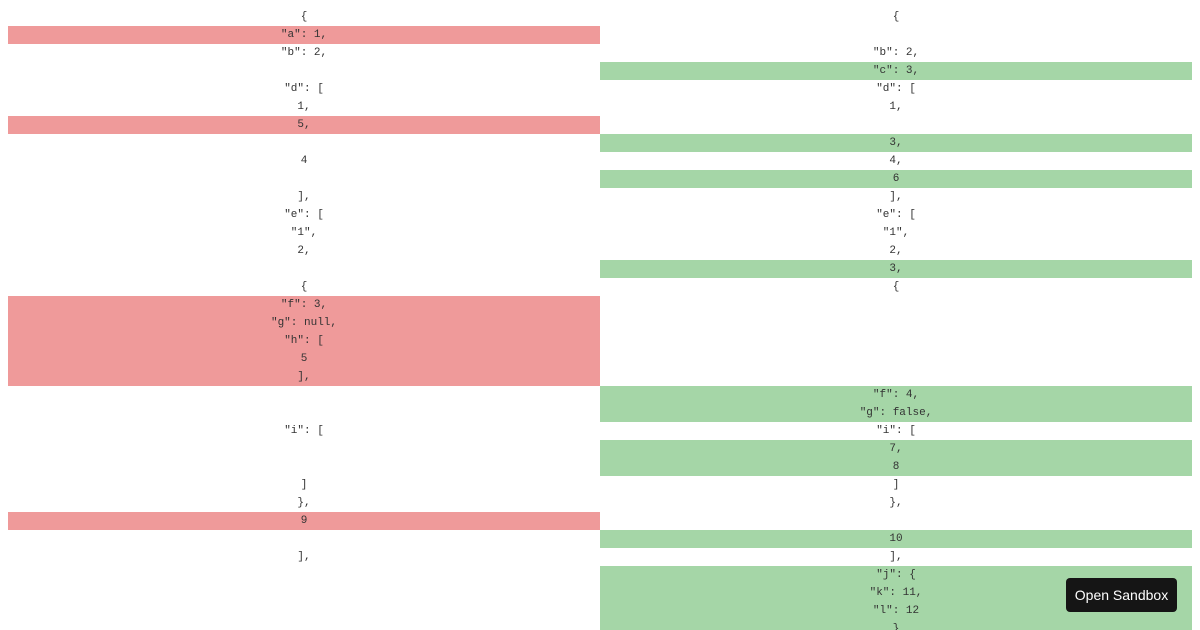 The image size is (1200, 630). What do you see at coordinates (896, 71) in the screenshot?
I see `diff-line-added: "c": 3,` at bounding box center [896, 71].